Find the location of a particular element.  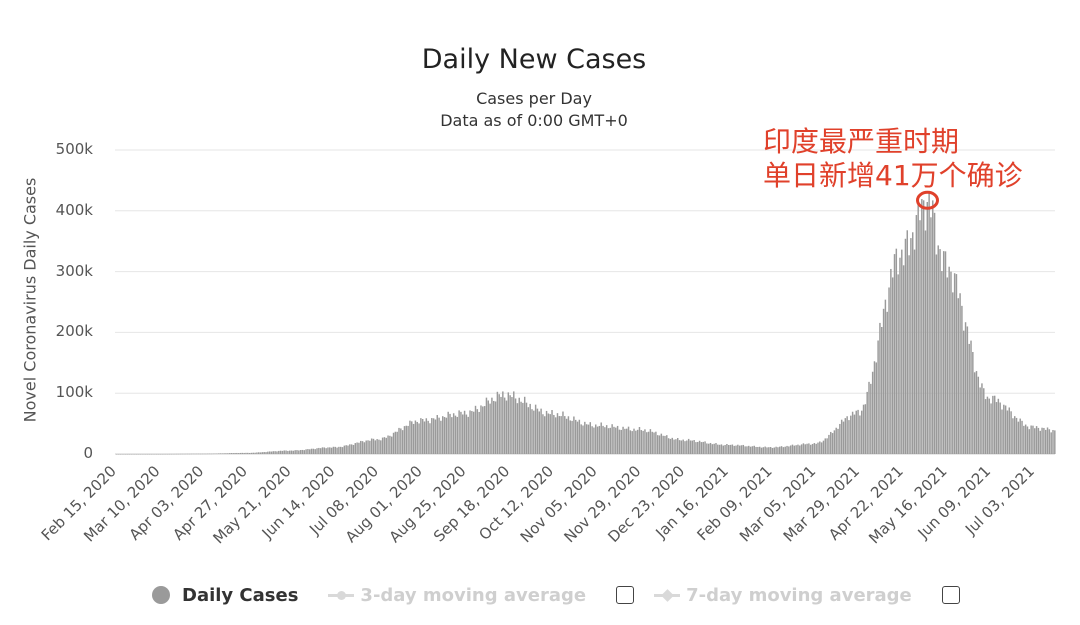

legend-item-7-day-average: 7-day moving average is located at coordinates (783, 595).